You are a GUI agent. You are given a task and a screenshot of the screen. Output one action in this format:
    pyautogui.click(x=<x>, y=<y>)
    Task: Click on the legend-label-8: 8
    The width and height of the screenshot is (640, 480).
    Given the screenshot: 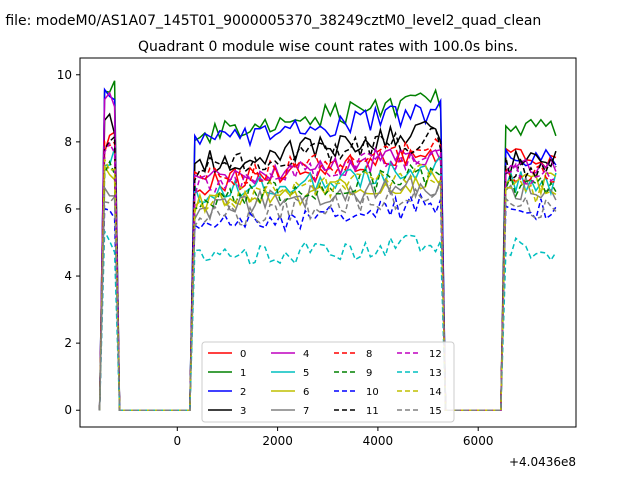 What is the action you would take?
    pyautogui.click(x=369, y=354)
    